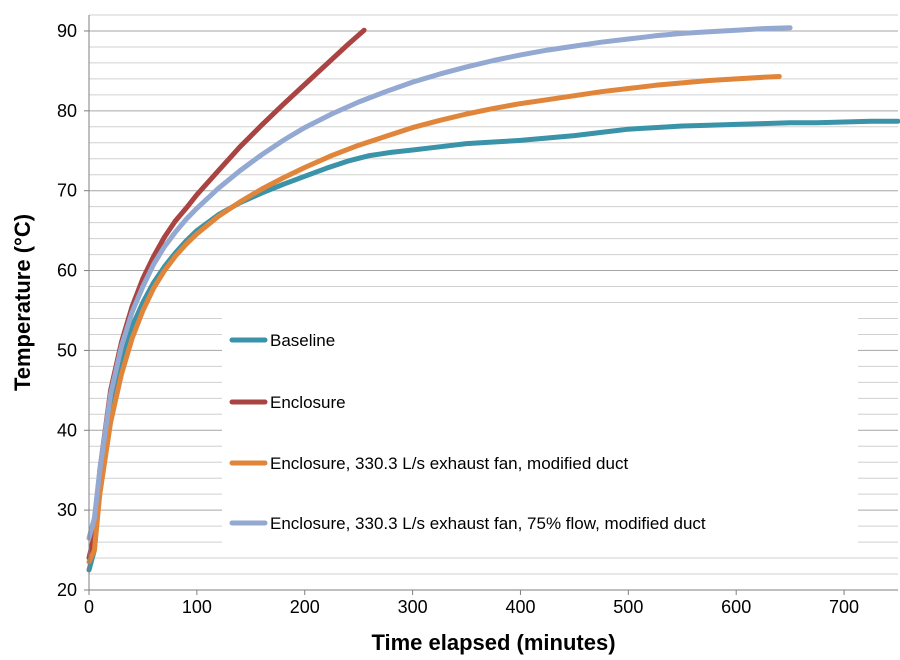 This screenshot has width=900, height=660. What do you see at coordinates (413, 607) in the screenshot?
I see `x-tick-label: 300` at bounding box center [413, 607].